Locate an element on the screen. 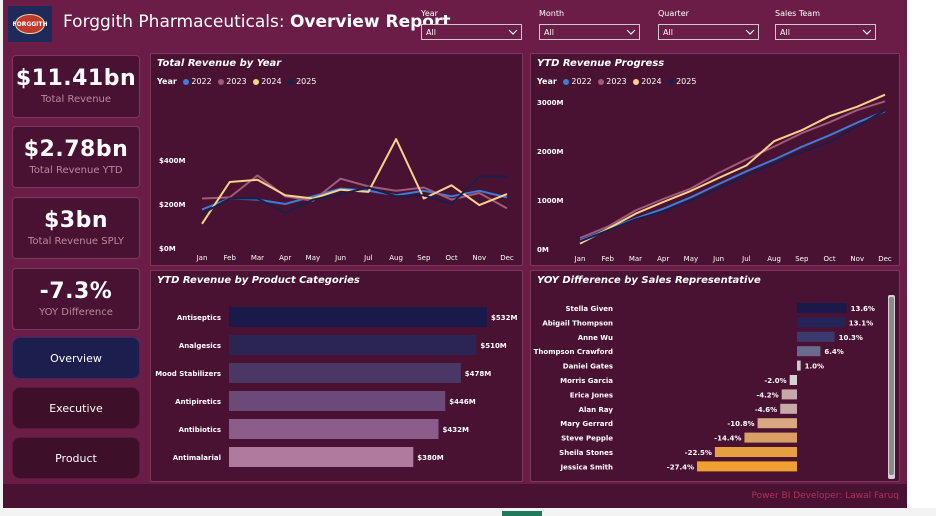  kpi-value: $2.78bn is located at coordinates (76, 149).